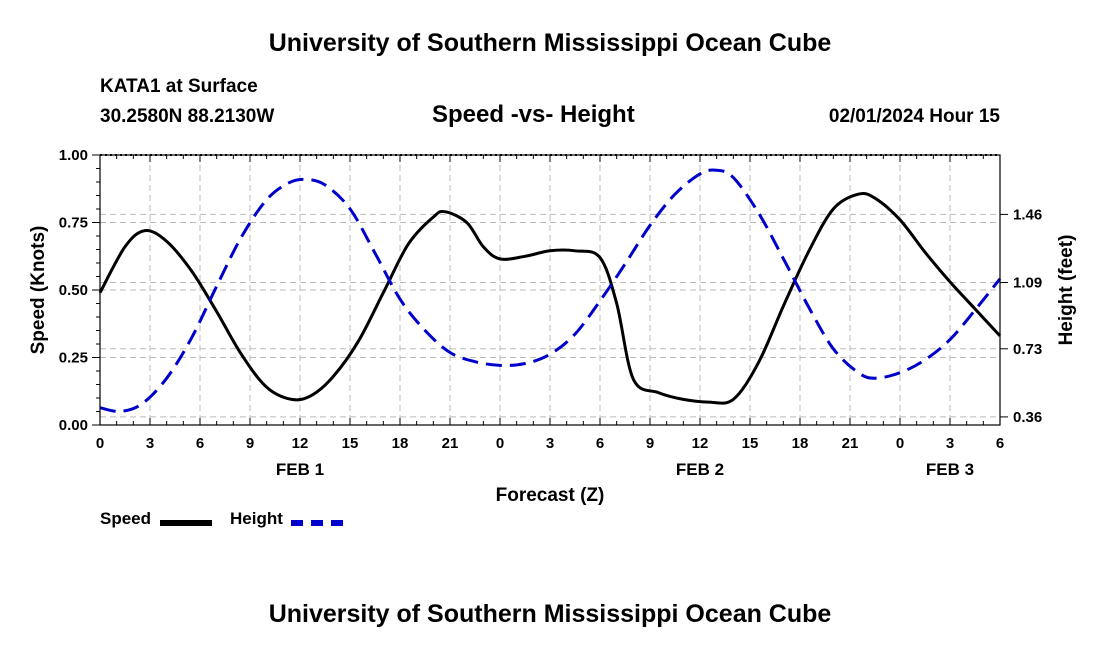 This screenshot has height=650, width=1100. What do you see at coordinates (317, 523) in the screenshot?
I see `legend-height-swatch` at bounding box center [317, 523].